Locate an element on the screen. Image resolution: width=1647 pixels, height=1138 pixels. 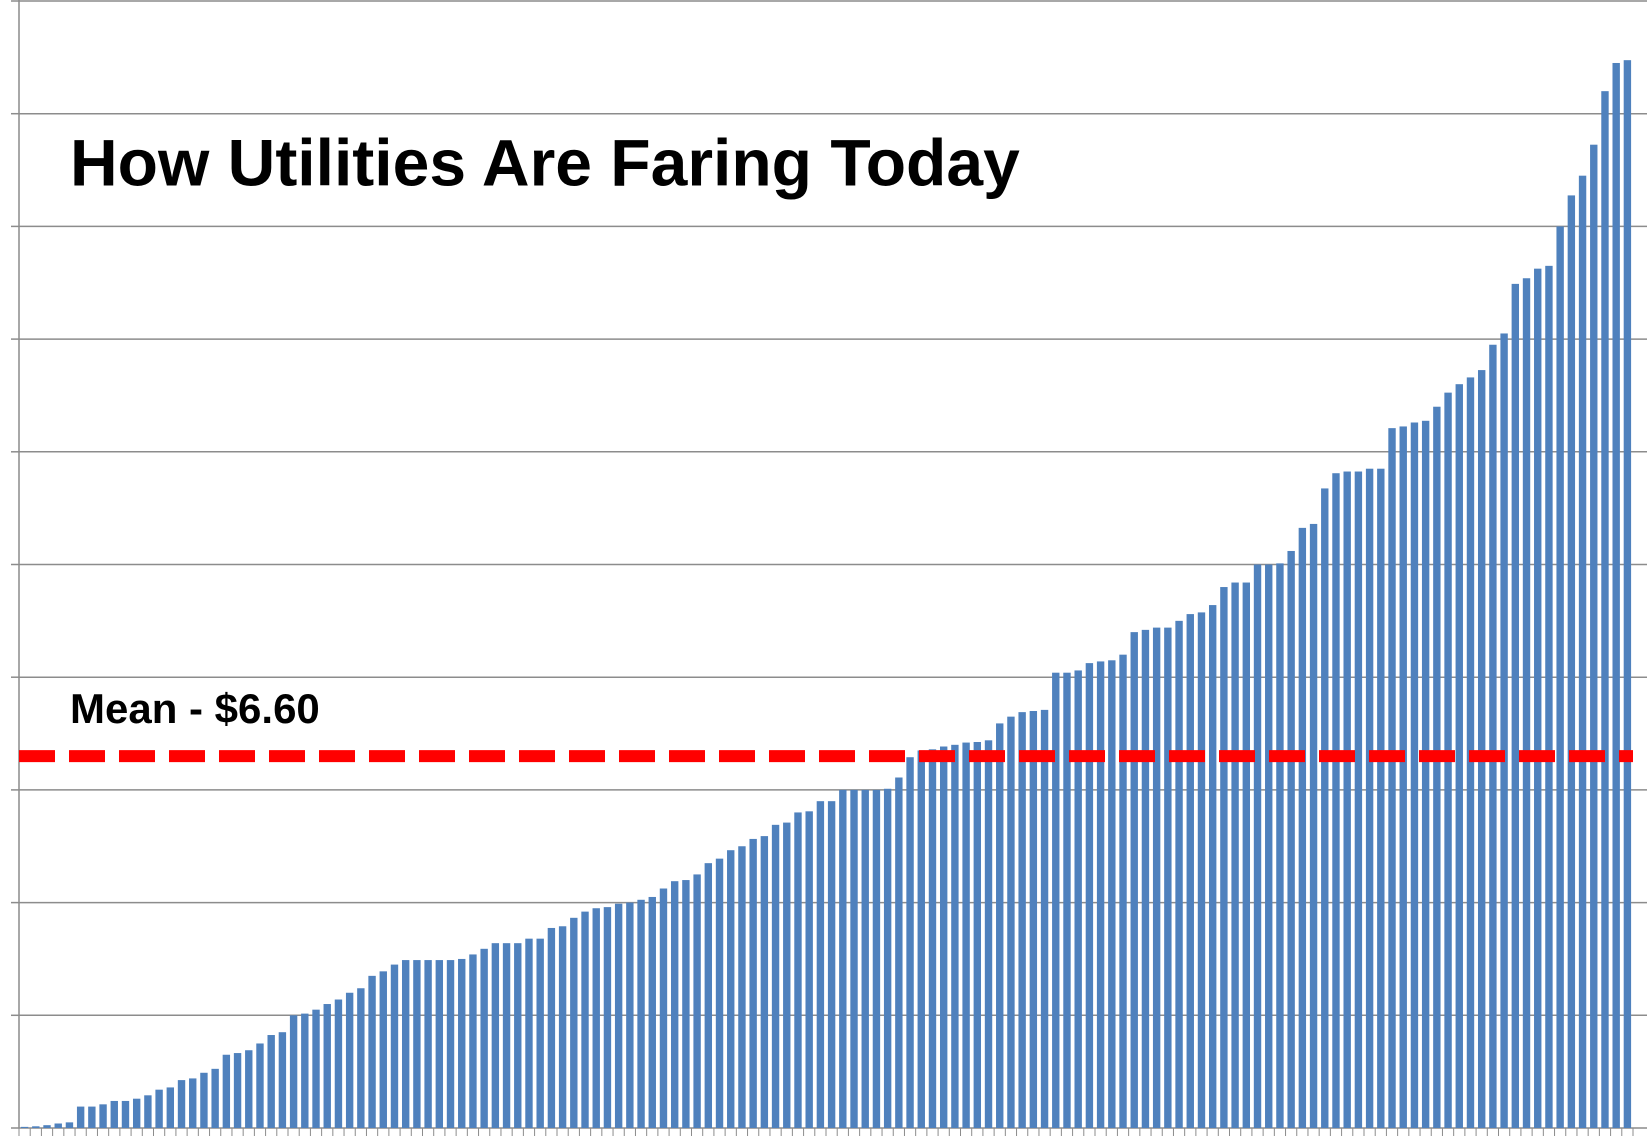
mean-label: Mean - $6.60 is located at coordinates (195, 708).